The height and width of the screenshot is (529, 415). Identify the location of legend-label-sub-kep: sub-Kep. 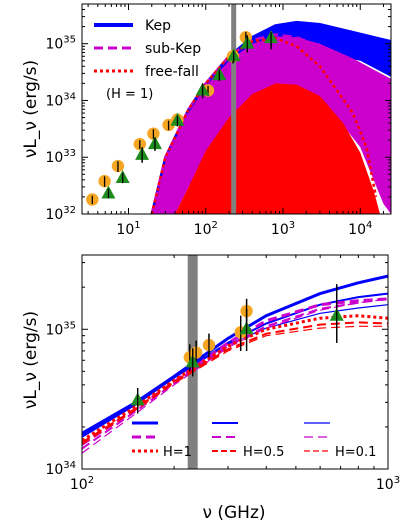
(173, 49).